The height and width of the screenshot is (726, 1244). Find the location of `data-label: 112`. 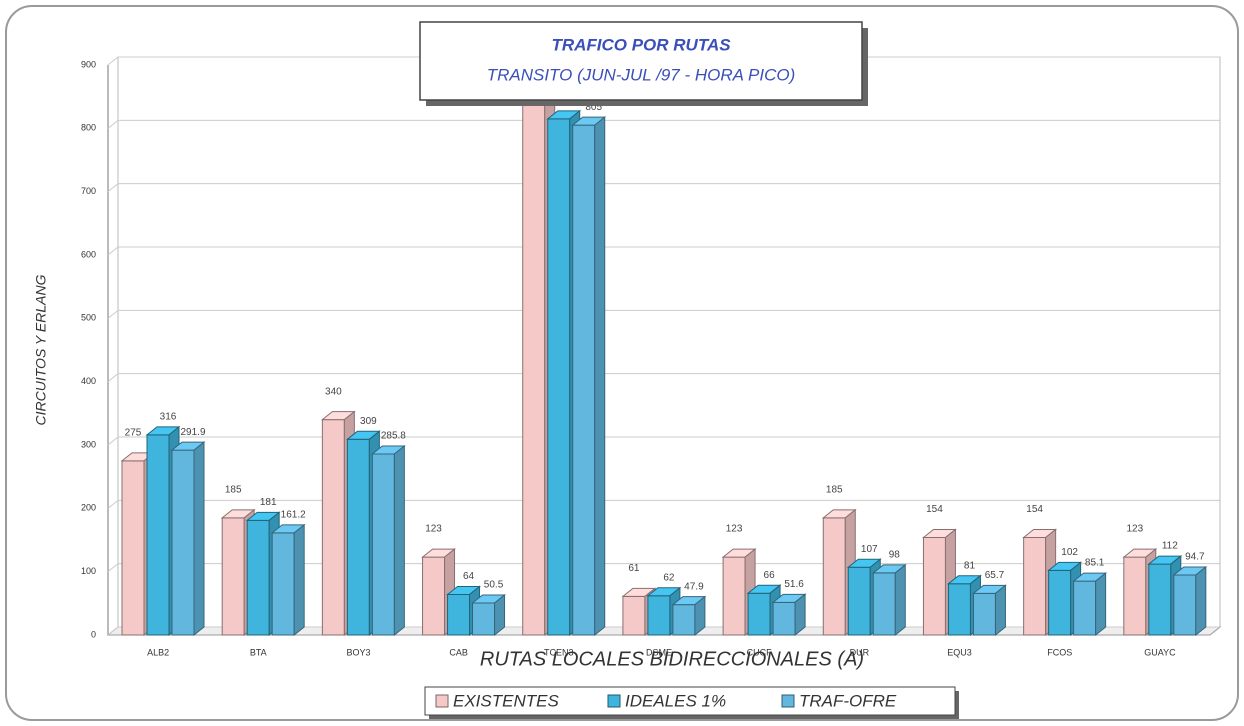

data-label: 112 is located at coordinates (1170, 546).